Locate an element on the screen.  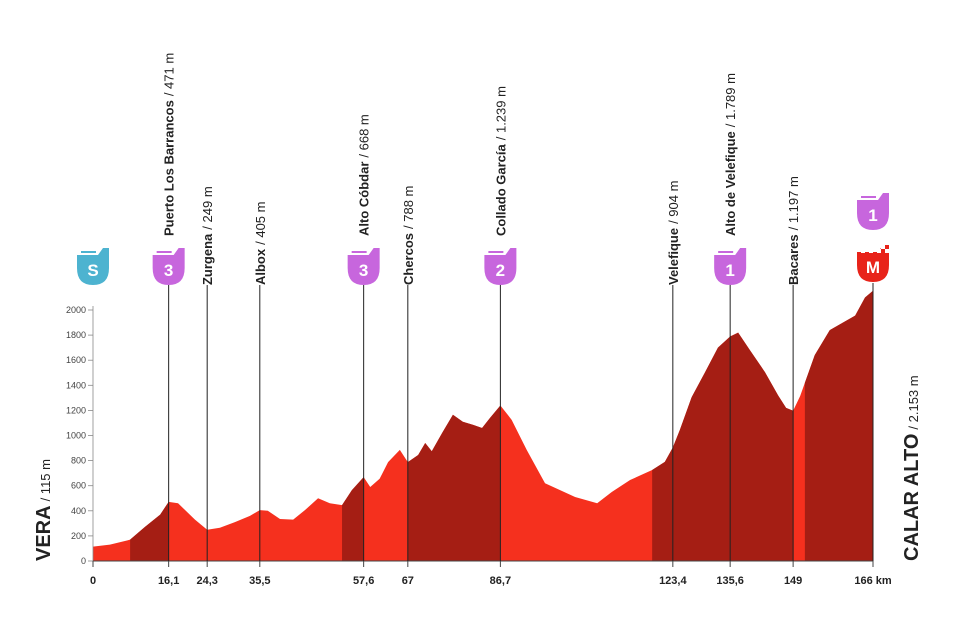
x-tick-label: 135,6 is located at coordinates (730, 581).